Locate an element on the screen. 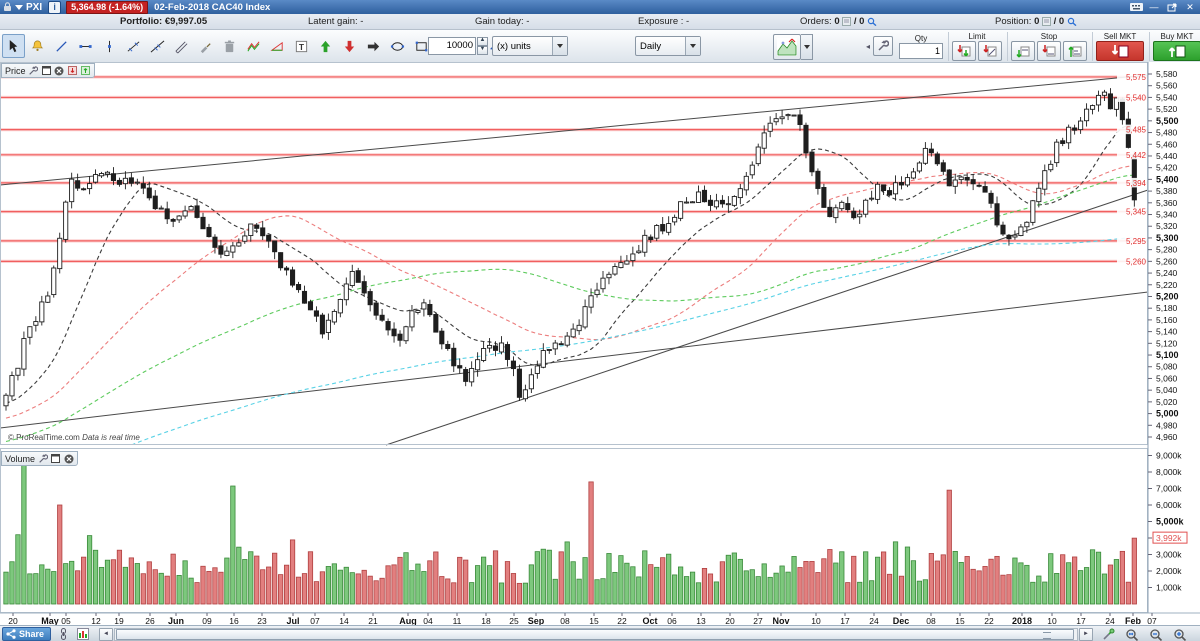 The image size is (1200, 641). close-button: ✕ is located at coordinates (1190, 6).